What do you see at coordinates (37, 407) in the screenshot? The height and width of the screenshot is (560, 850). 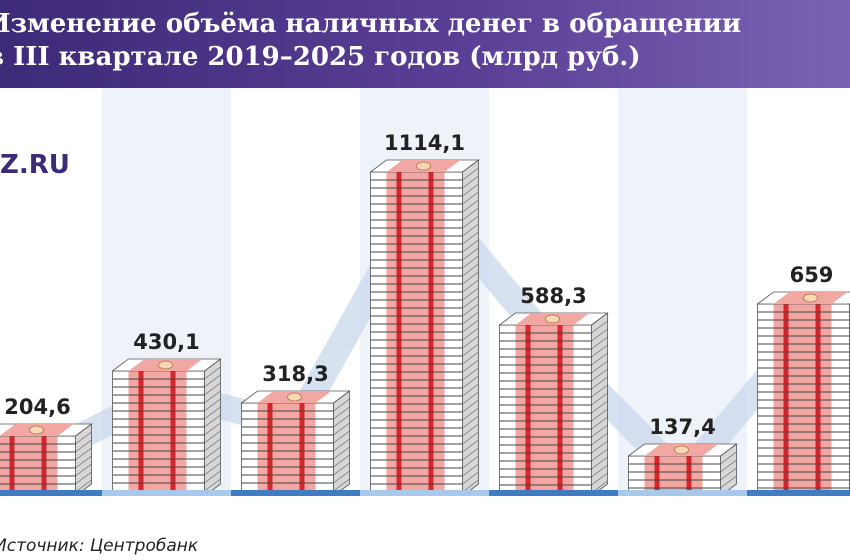 I see `data-label: 204,6` at bounding box center [37, 407].